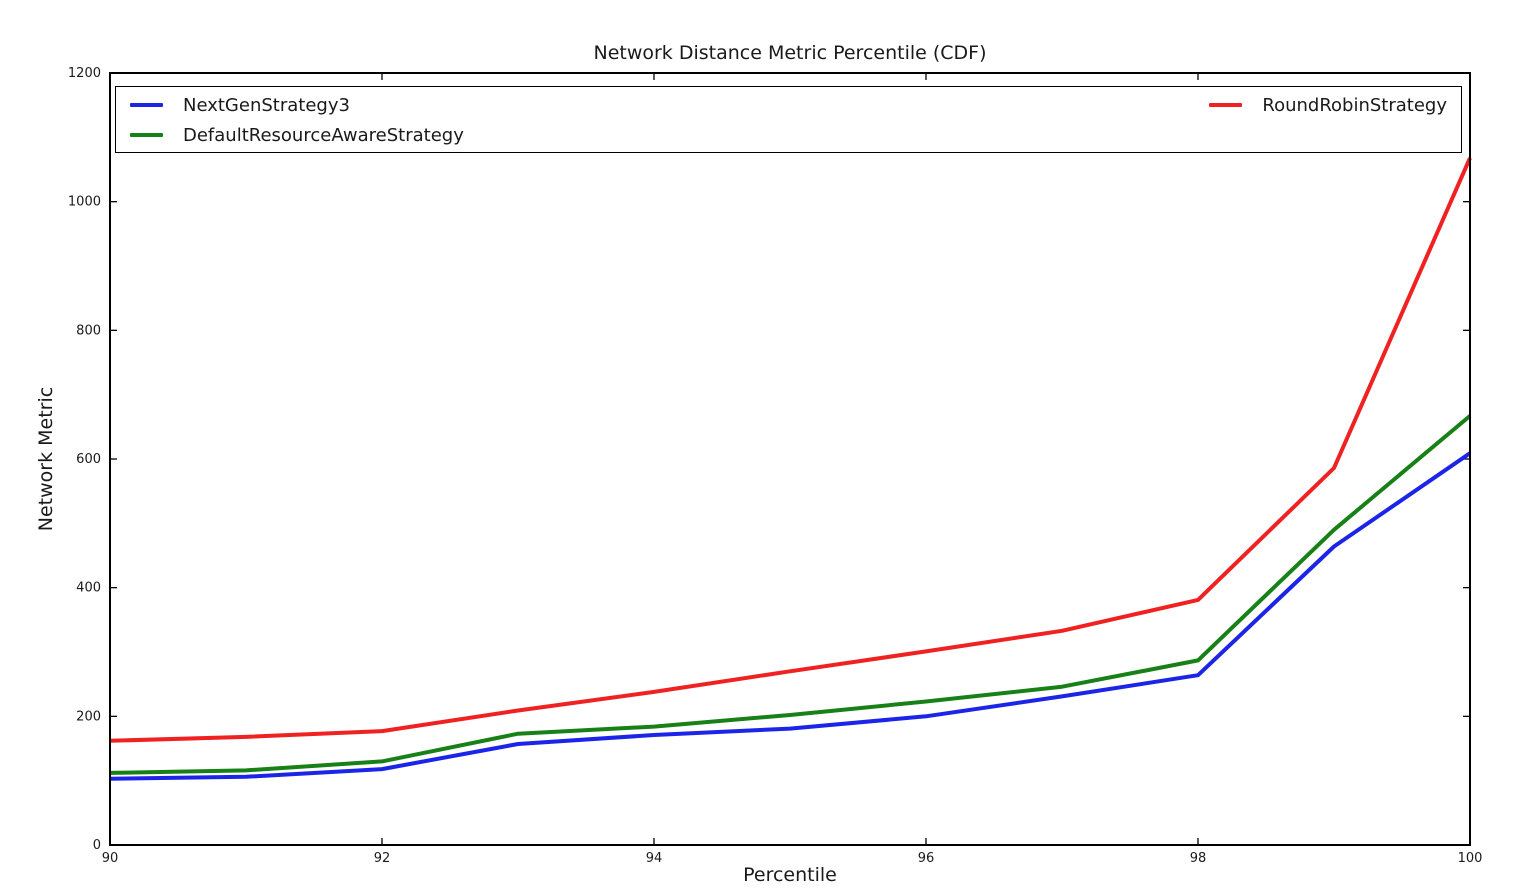 The height and width of the screenshot is (894, 1524). Describe the element at coordinates (84, 202) in the screenshot. I see `y-tick-label: 1000` at that location.